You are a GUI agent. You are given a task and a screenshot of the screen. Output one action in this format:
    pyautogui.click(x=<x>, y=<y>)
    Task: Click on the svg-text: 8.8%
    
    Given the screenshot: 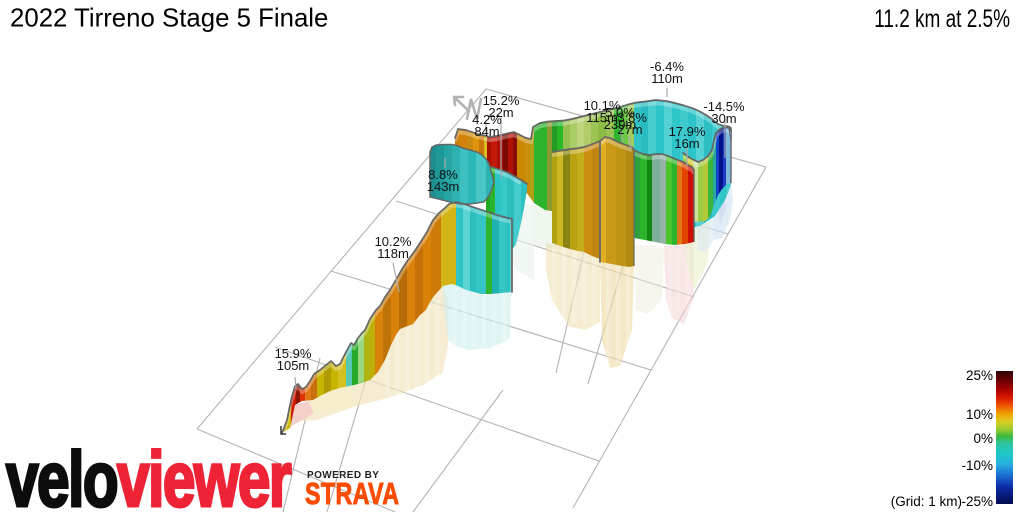 What is the action you would take?
    pyautogui.click(x=443, y=174)
    